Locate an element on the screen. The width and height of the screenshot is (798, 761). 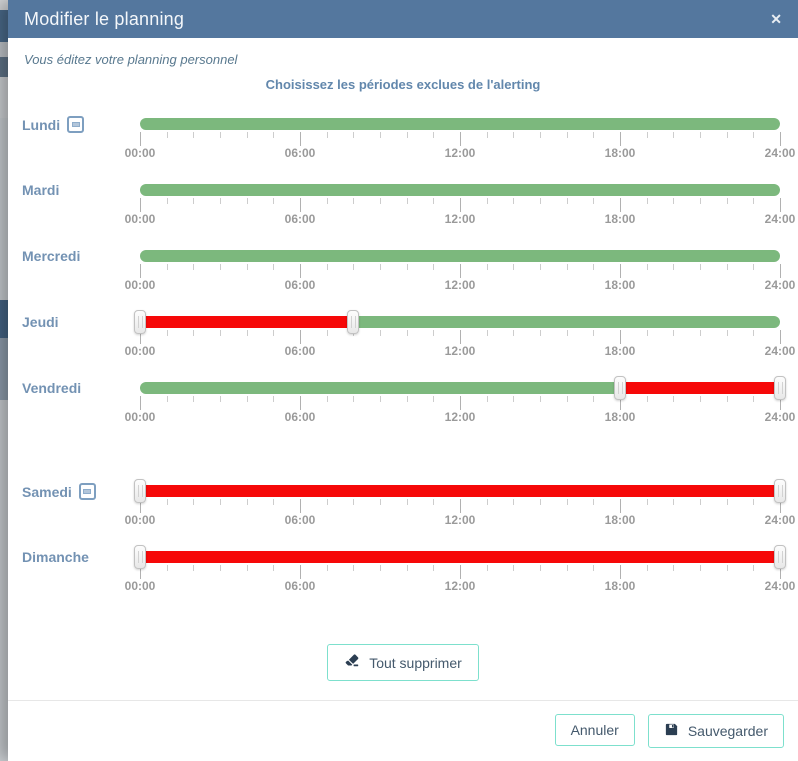
save-label: Sauvegarder is located at coordinates (727, 731).